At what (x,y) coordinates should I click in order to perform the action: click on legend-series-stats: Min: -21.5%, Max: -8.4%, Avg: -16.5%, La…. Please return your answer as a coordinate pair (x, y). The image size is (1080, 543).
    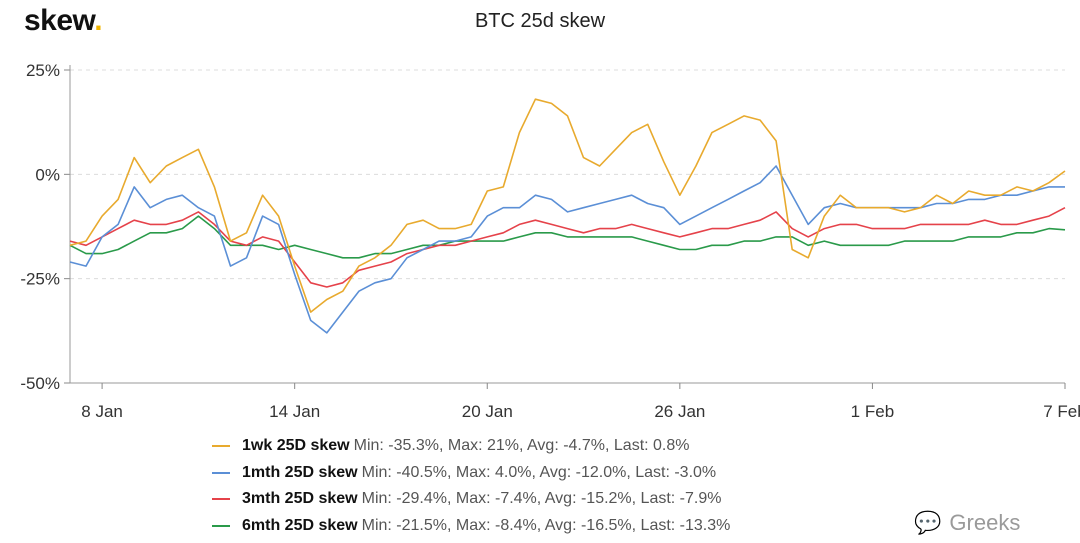
    Looking at the image, I should click on (546, 525).